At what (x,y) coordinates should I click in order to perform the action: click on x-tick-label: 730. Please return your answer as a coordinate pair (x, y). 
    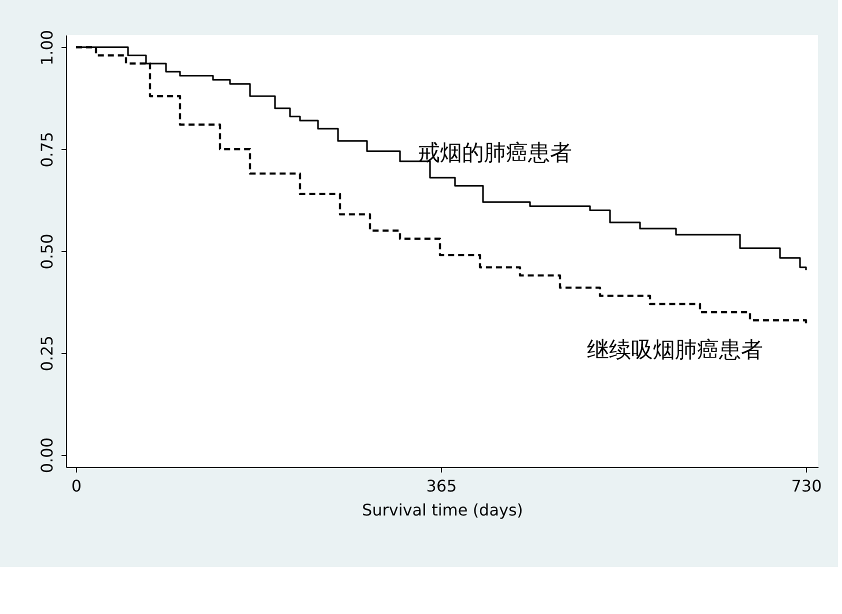
    Looking at the image, I should click on (806, 486).